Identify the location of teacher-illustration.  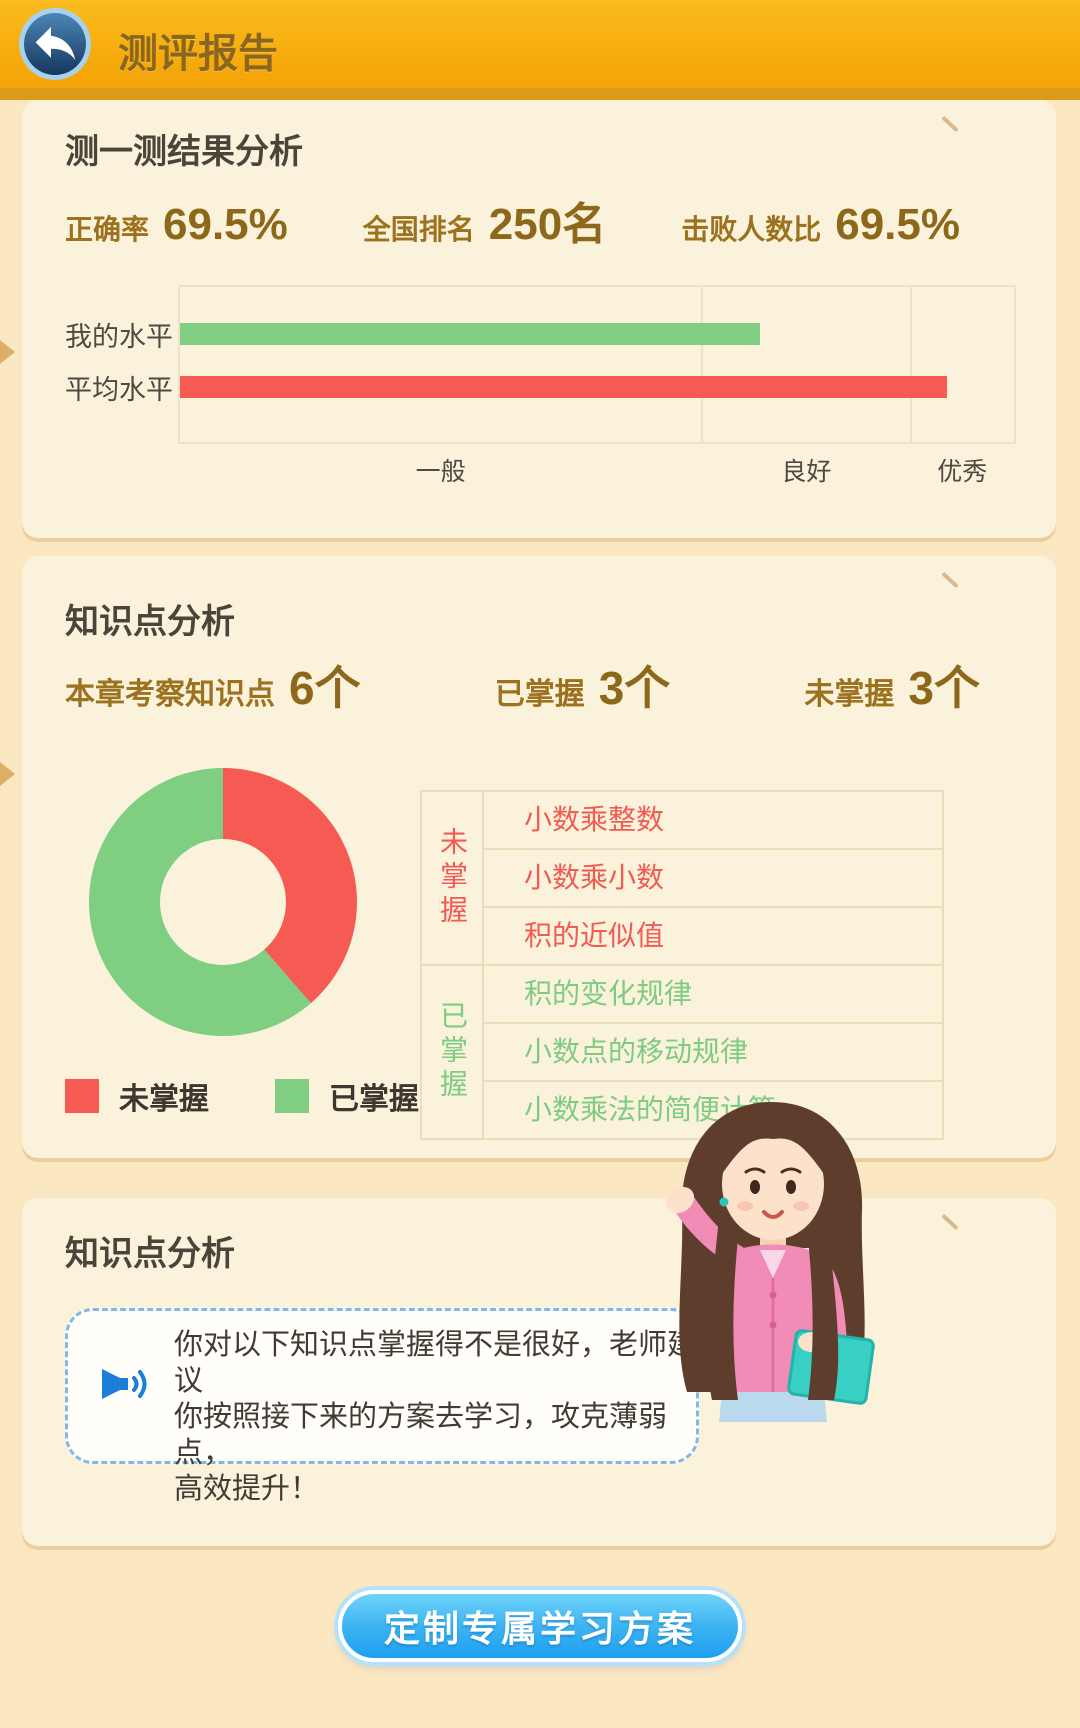
(773, 1256).